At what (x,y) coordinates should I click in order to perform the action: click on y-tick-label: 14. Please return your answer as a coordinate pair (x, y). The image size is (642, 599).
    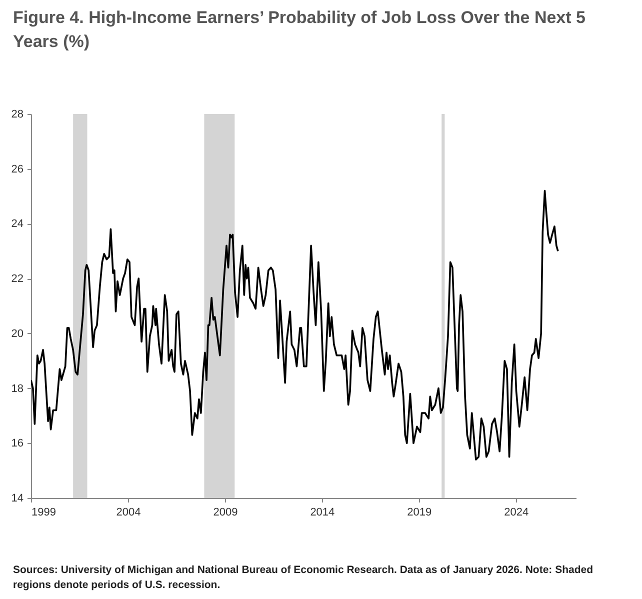
    Looking at the image, I should click on (17, 498).